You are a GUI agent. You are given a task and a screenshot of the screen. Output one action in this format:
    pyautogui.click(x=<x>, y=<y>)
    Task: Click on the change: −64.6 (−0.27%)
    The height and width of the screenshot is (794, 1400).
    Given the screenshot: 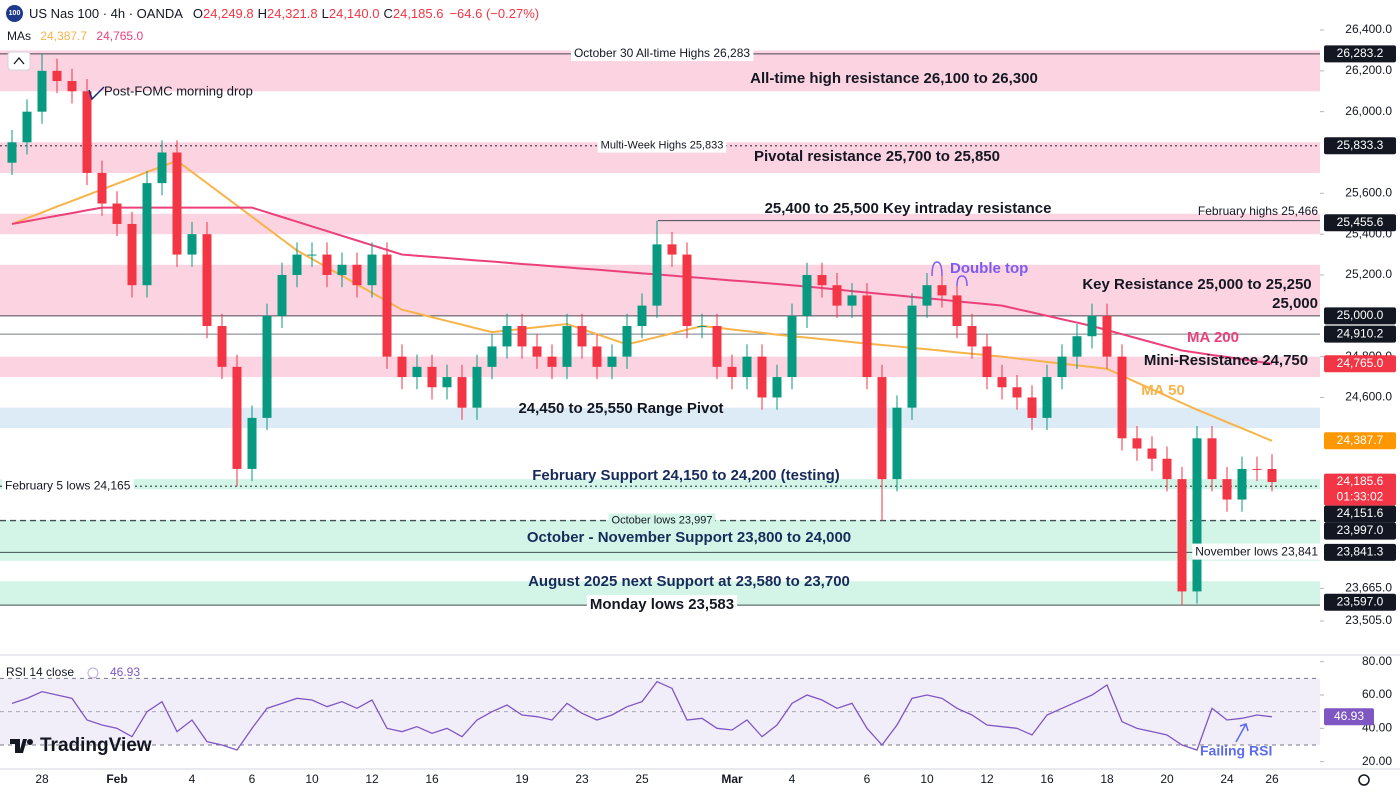 What is the action you would take?
    pyautogui.click(x=494, y=13)
    